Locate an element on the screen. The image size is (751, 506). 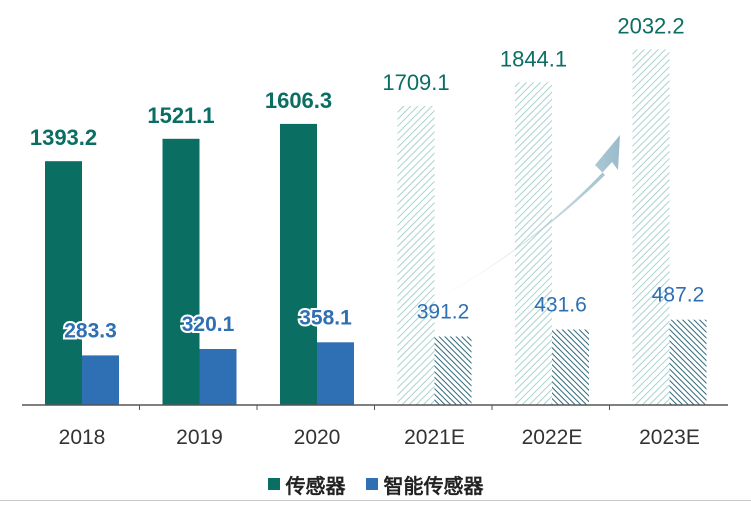
x-tick-label-2018: 2018 is located at coordinates (82, 437).